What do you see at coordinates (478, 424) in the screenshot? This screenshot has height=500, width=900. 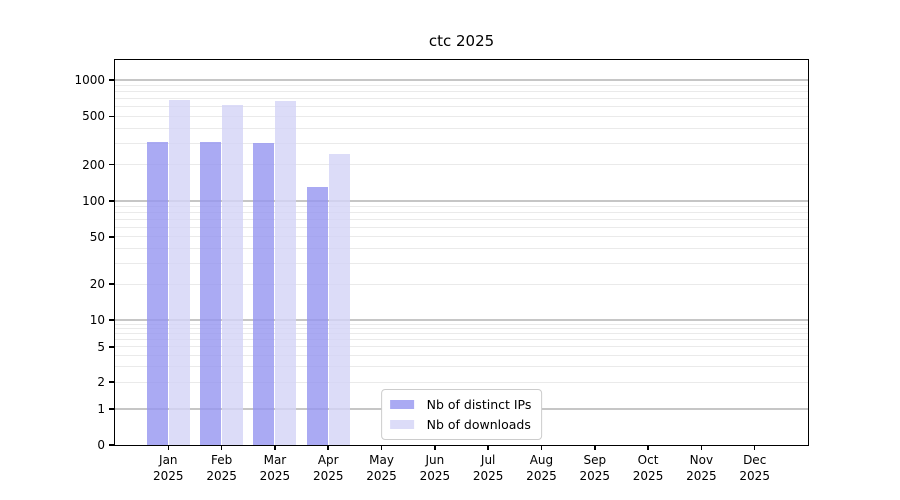 I see `legend-label: Nb of downloads` at bounding box center [478, 424].